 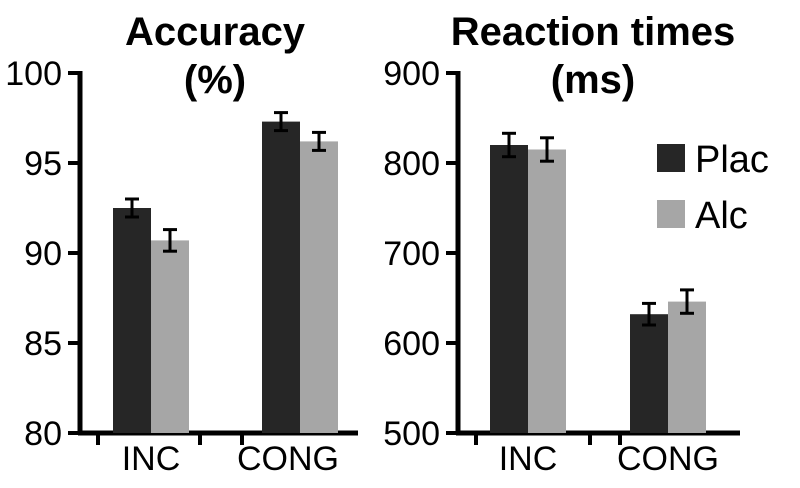 What do you see at coordinates (411, 434) in the screenshot?
I see `y-tick-label: 500` at bounding box center [411, 434].